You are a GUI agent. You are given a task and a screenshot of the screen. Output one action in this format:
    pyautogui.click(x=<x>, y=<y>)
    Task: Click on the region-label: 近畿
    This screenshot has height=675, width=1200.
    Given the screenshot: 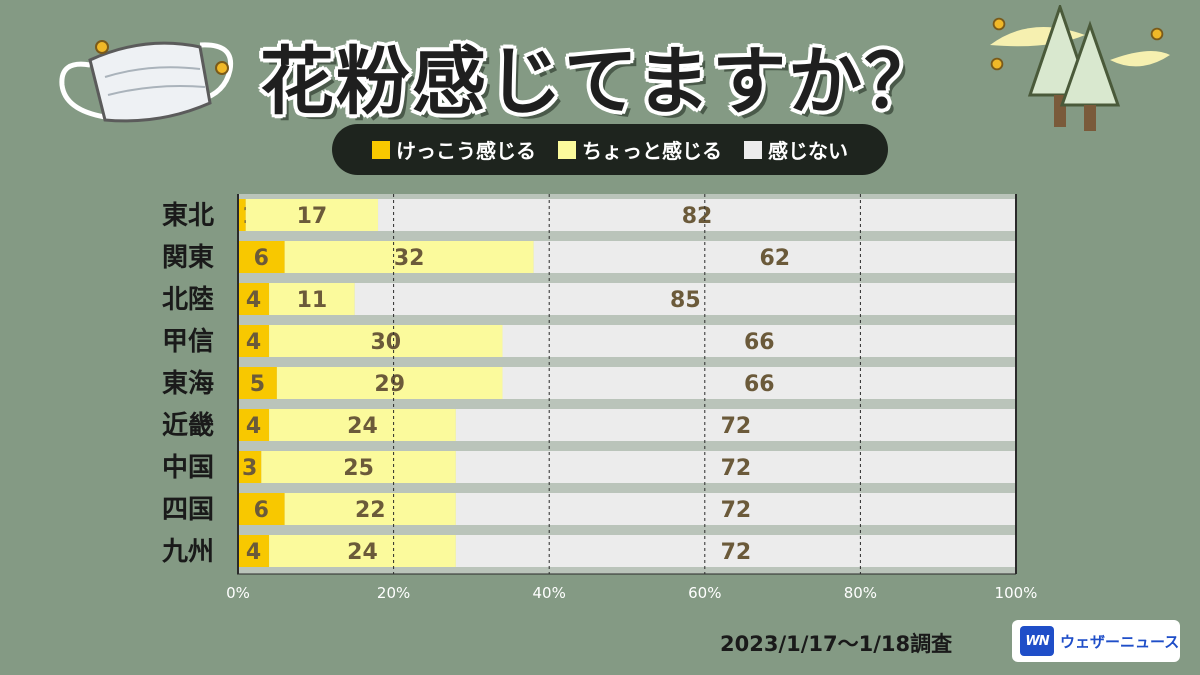 What is the action you would take?
    pyautogui.click(x=188, y=426)
    